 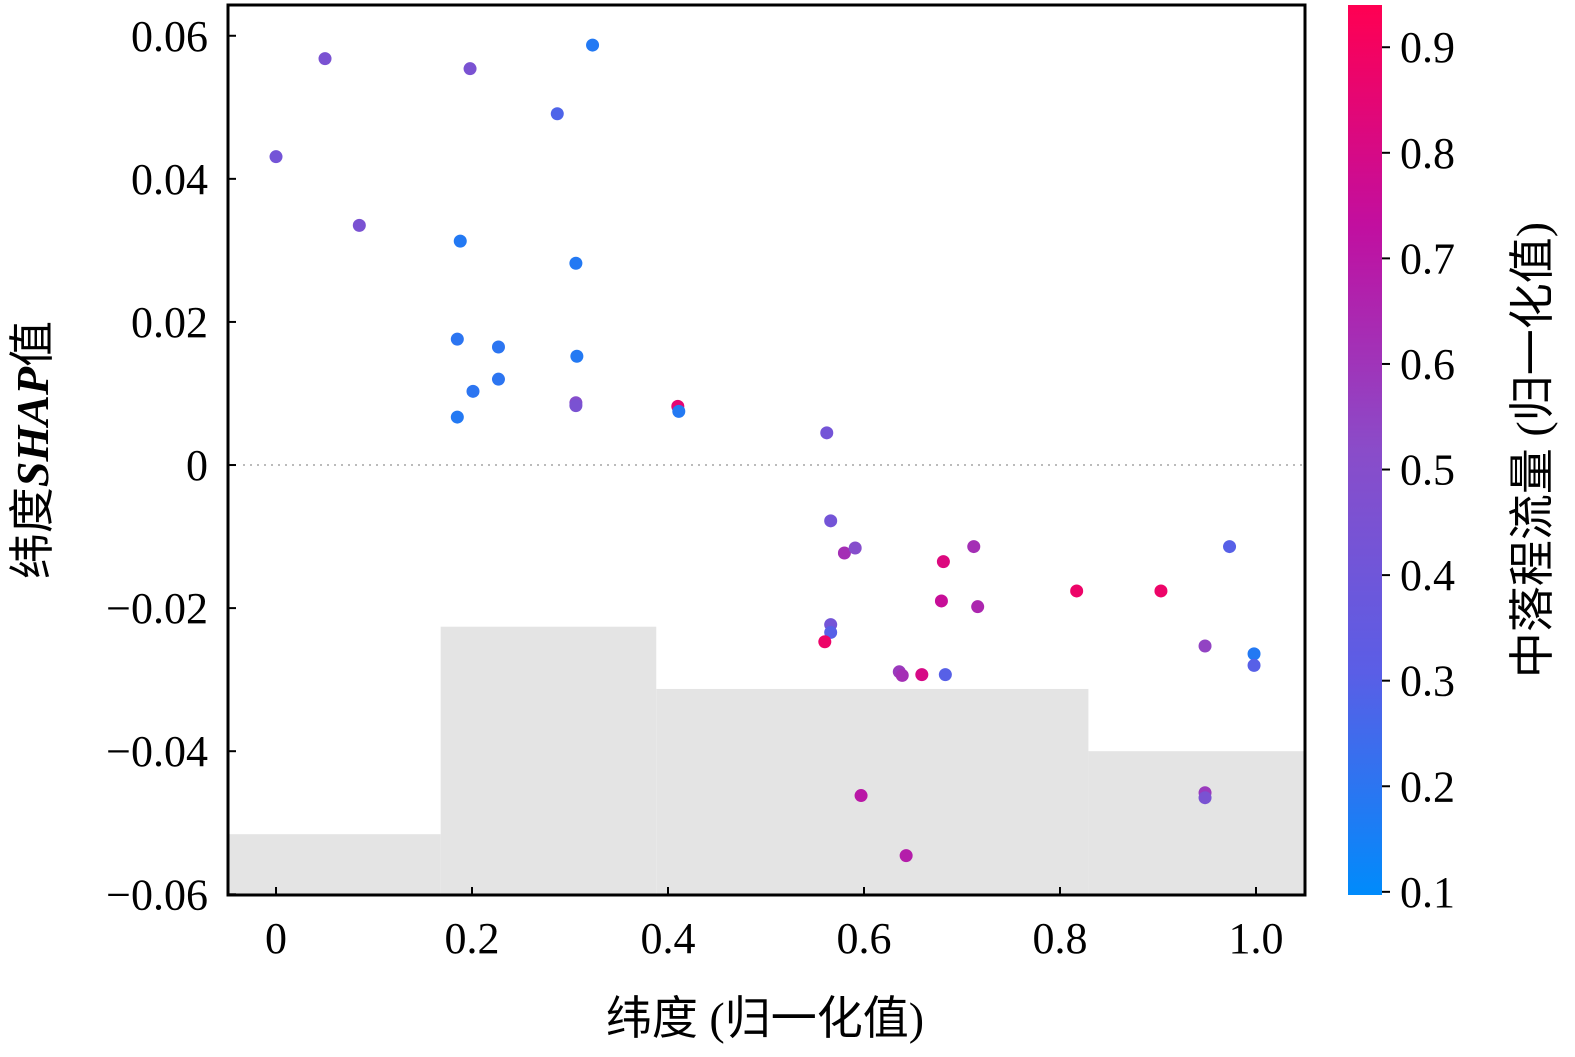 What do you see at coordinates (1427, 681) in the screenshot?
I see `colorbar-tick-label: 0.3` at bounding box center [1427, 681].